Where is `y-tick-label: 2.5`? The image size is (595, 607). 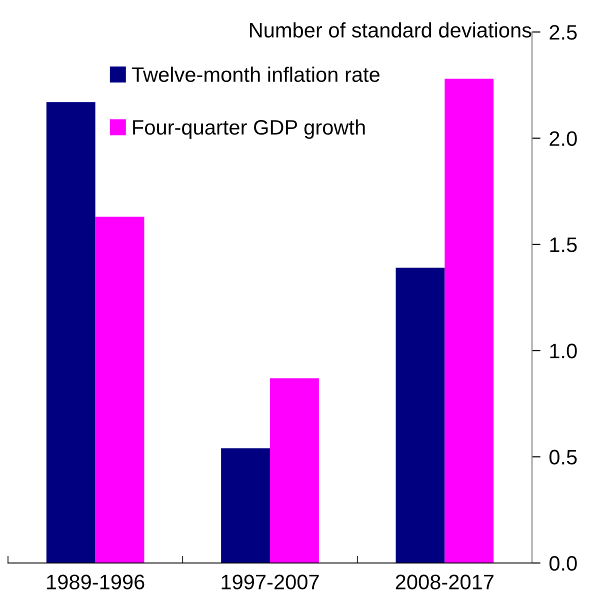
y-tick-label: 2.5 is located at coordinates (563, 32).